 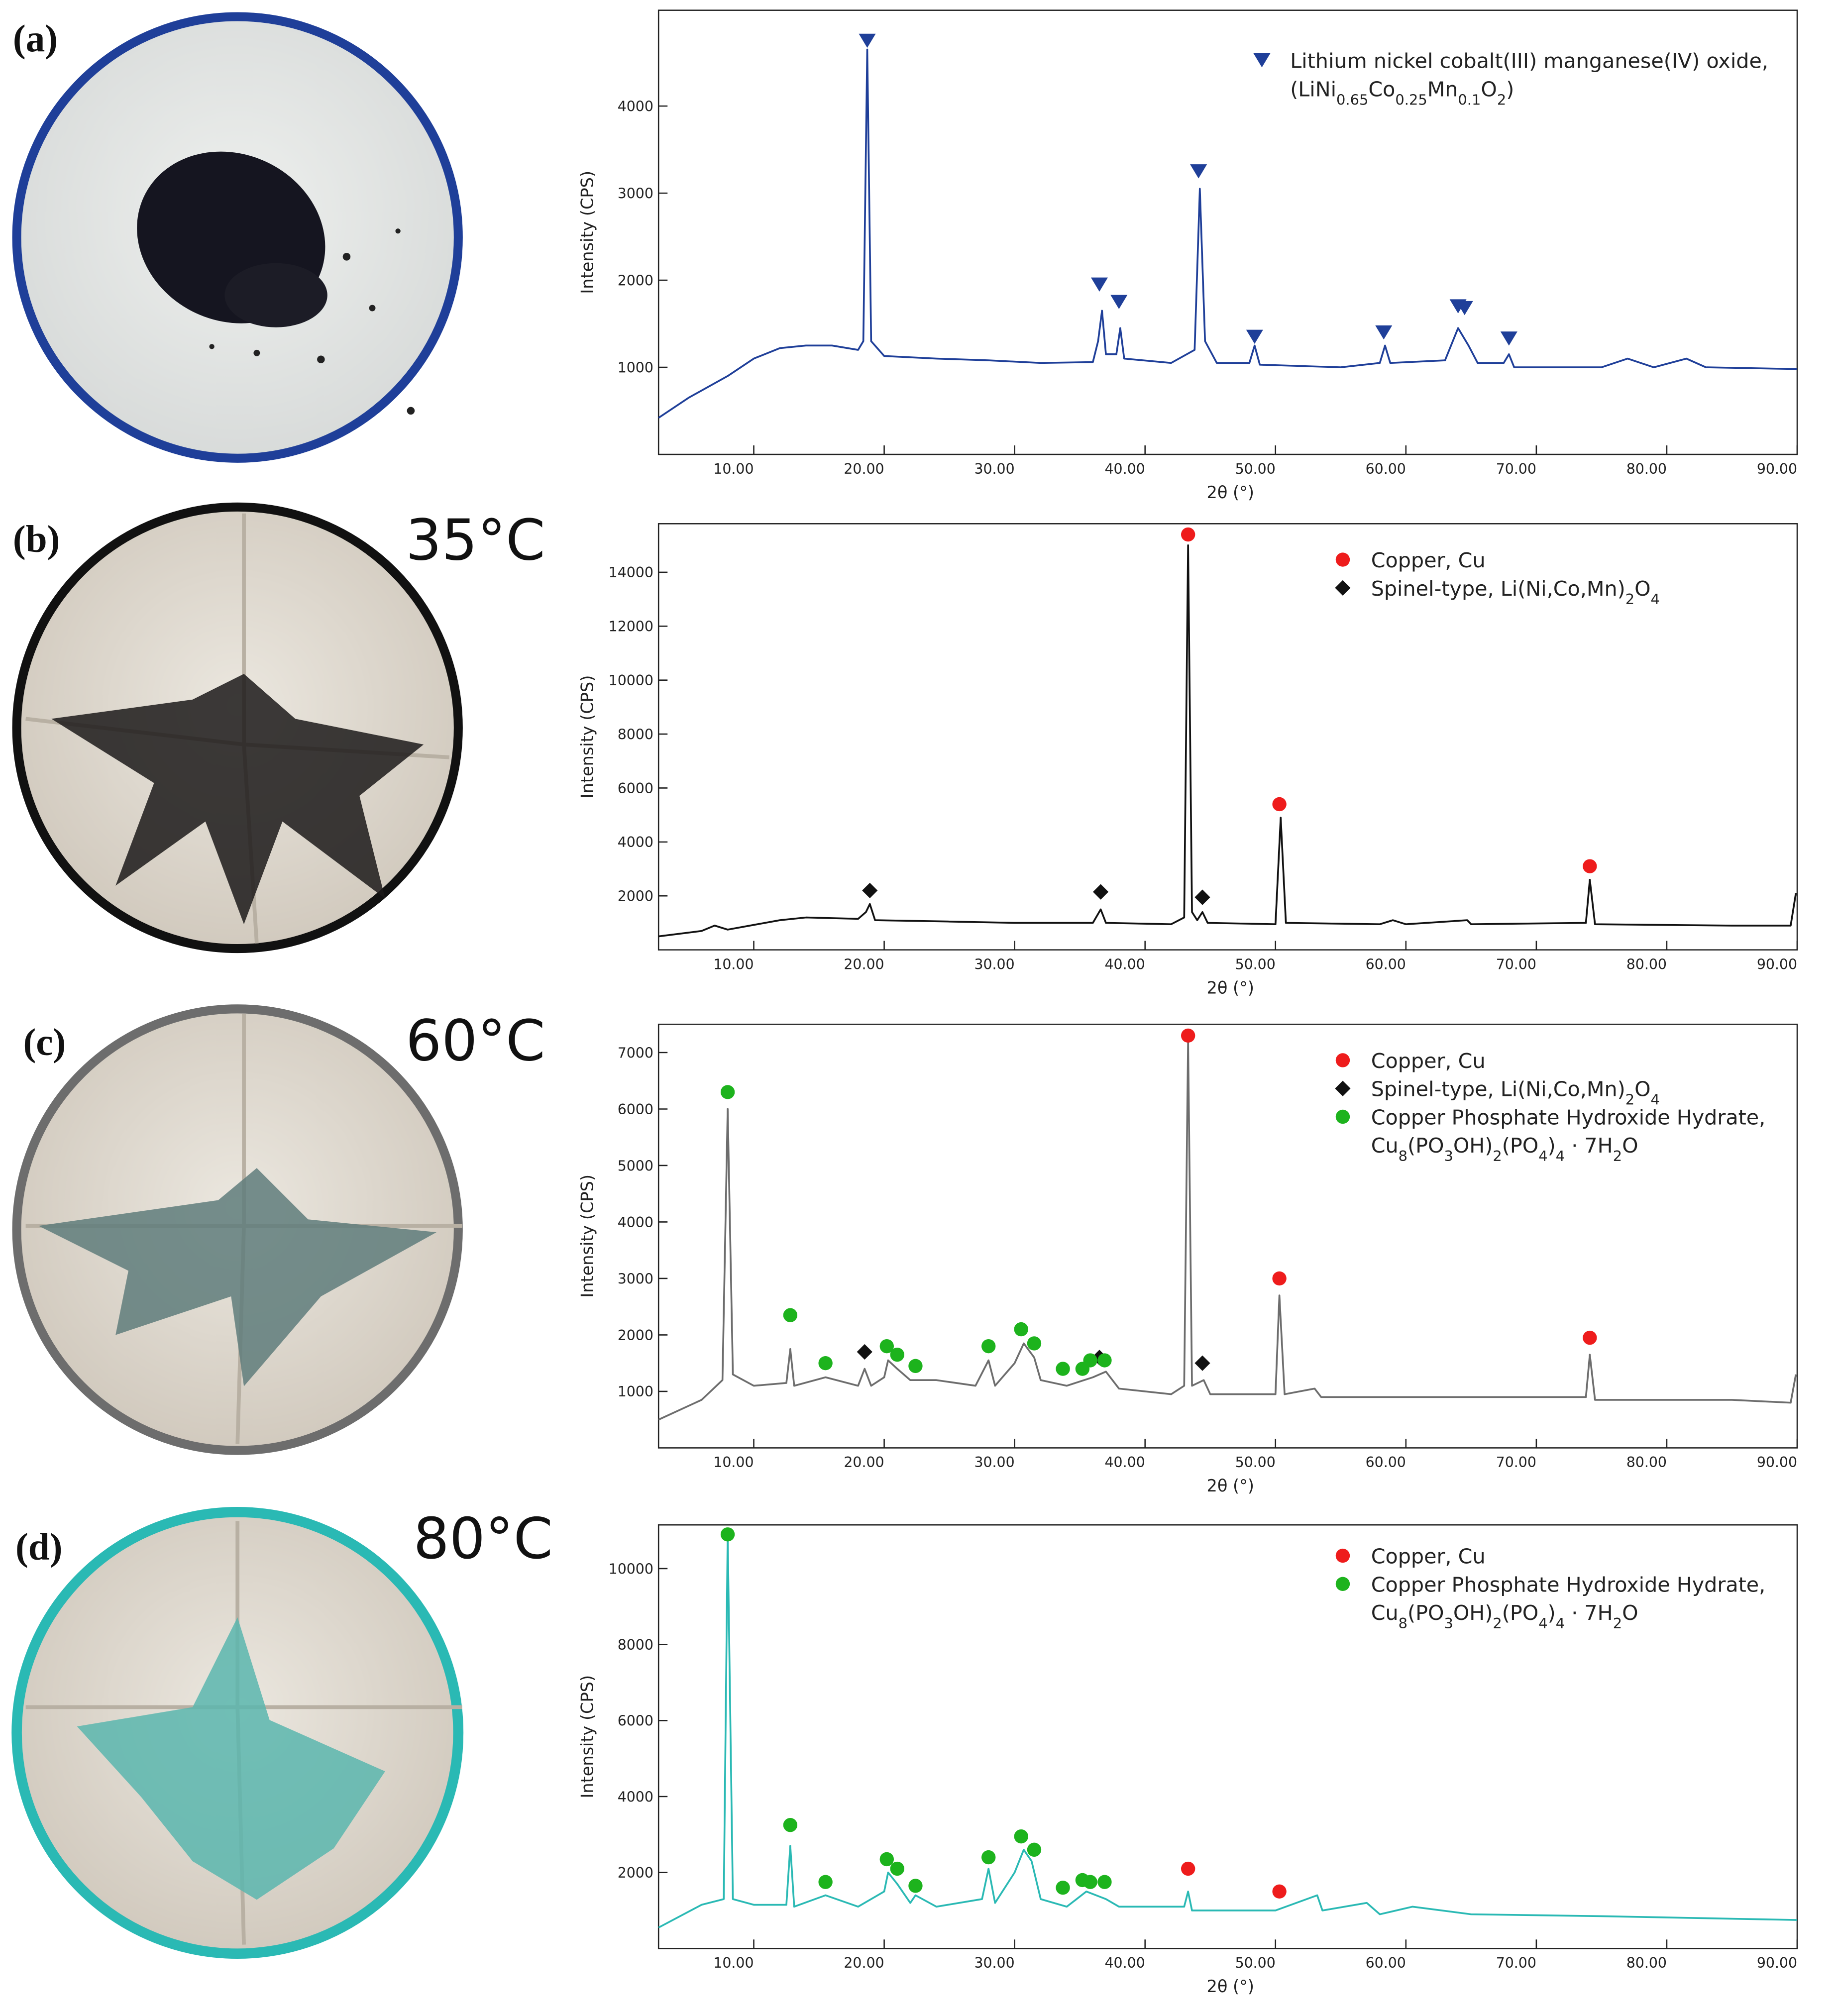 What do you see at coordinates (1568, 1117) in the screenshot?
I see `legend-label: Copper Phosphate Hydroxide Hydrate,` at bounding box center [1568, 1117].